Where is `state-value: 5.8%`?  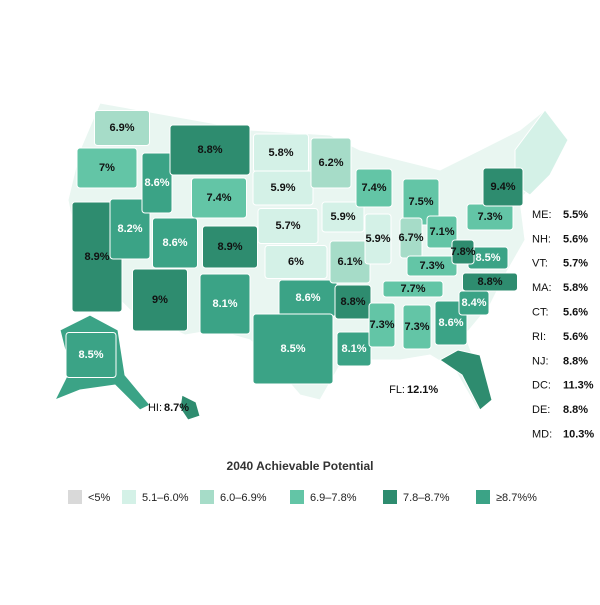
state-value: 5.8% is located at coordinates (280, 153).